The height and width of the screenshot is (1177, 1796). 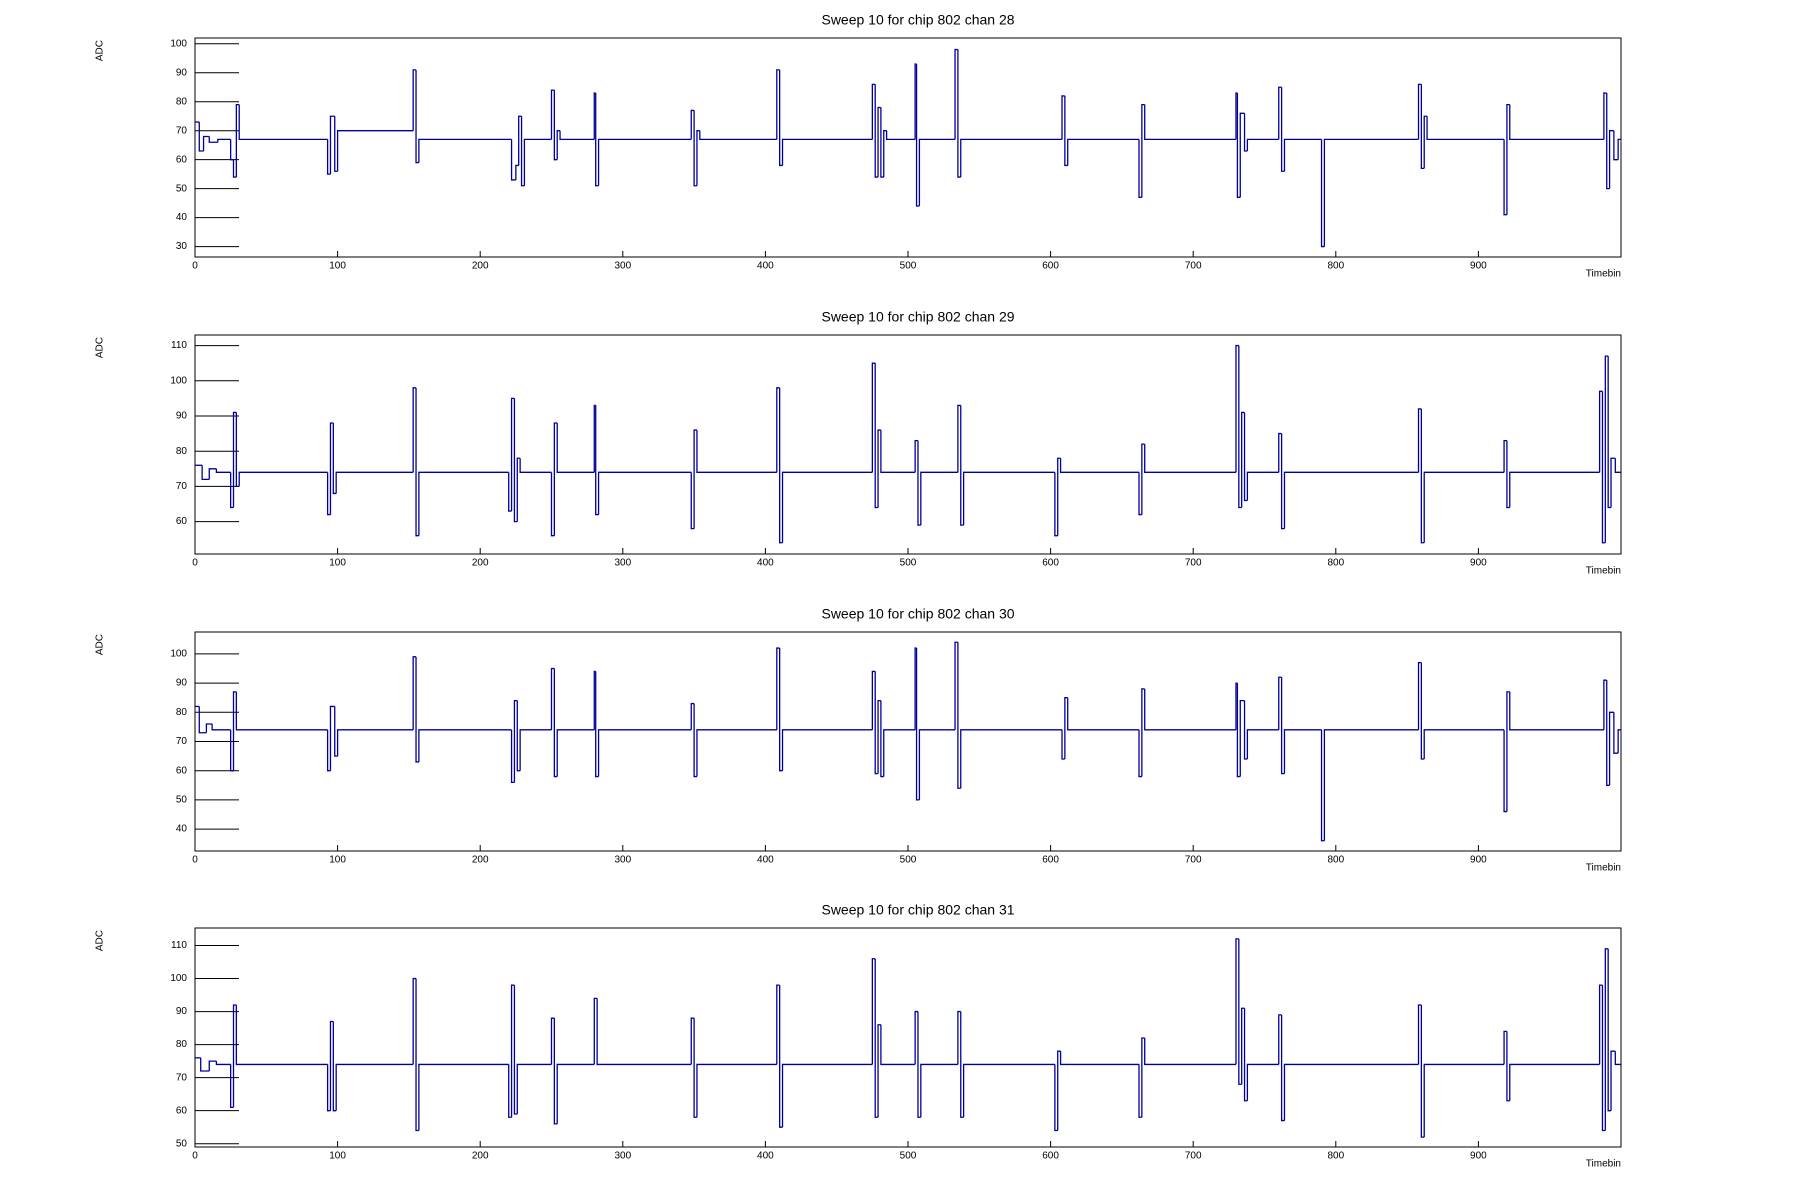 I want to click on chart-title: Sweep 10 for chip 802 chan 31, so click(x=917, y=910).